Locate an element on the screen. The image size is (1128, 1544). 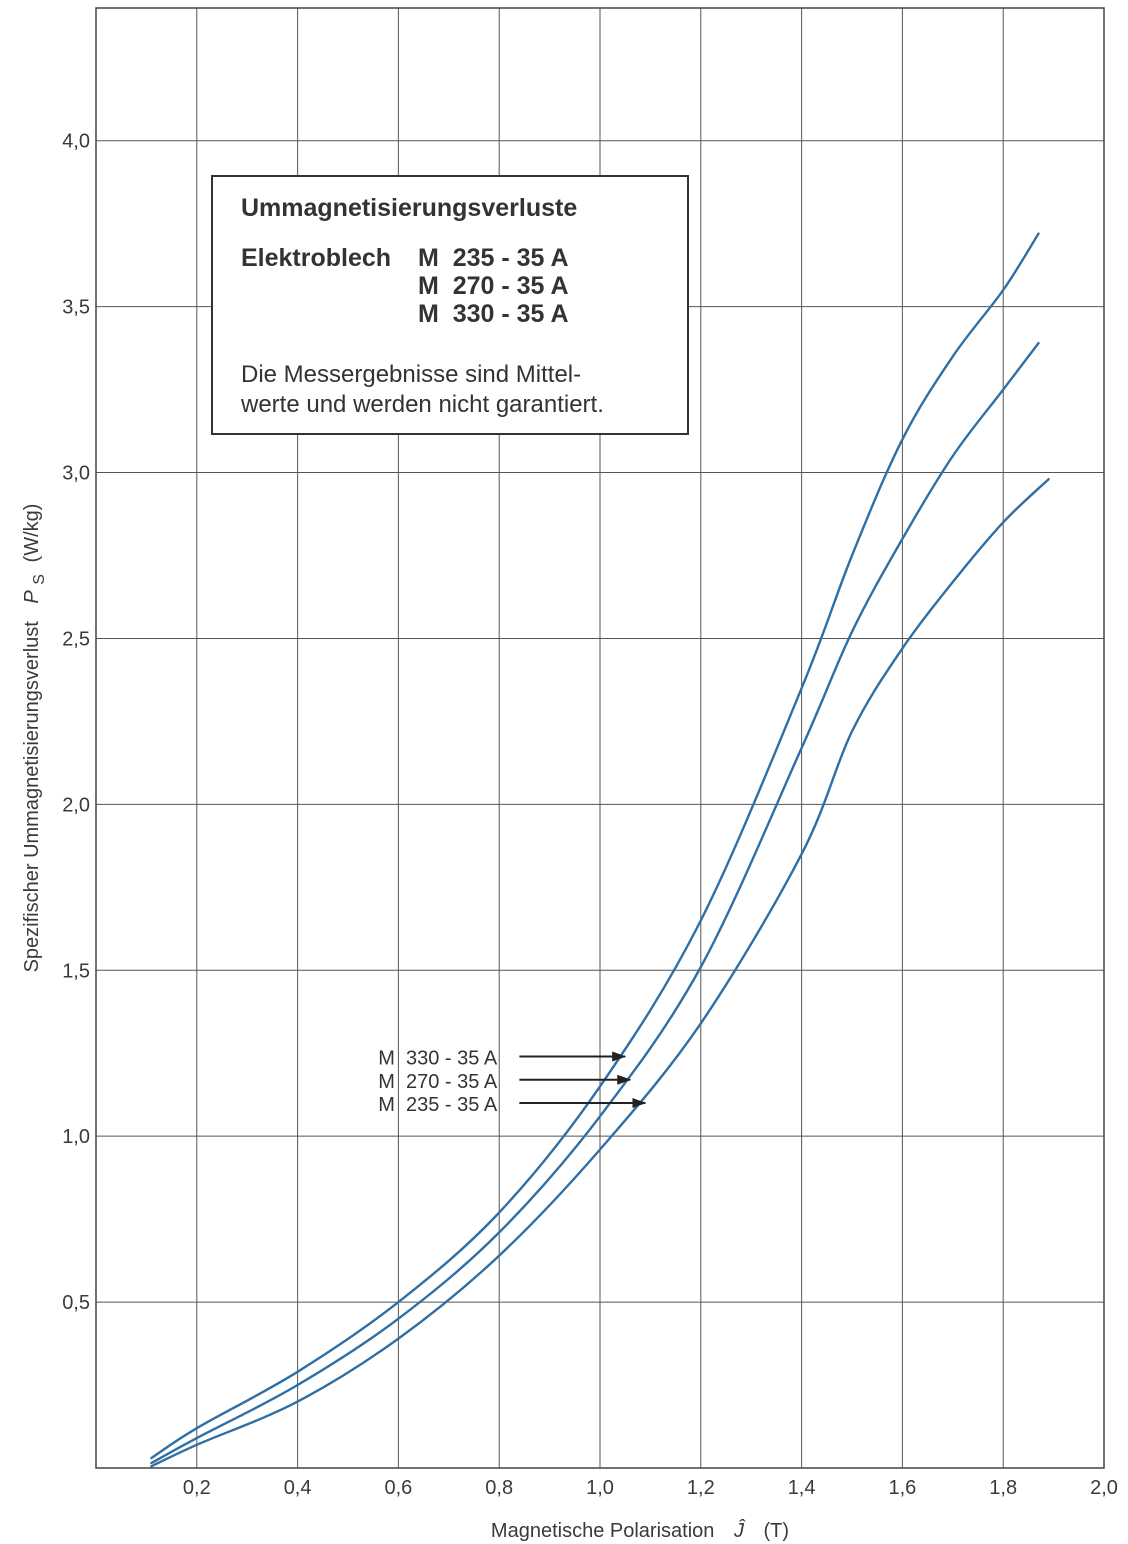
x-tick-label: 1,8 is located at coordinates (1003, 1488).